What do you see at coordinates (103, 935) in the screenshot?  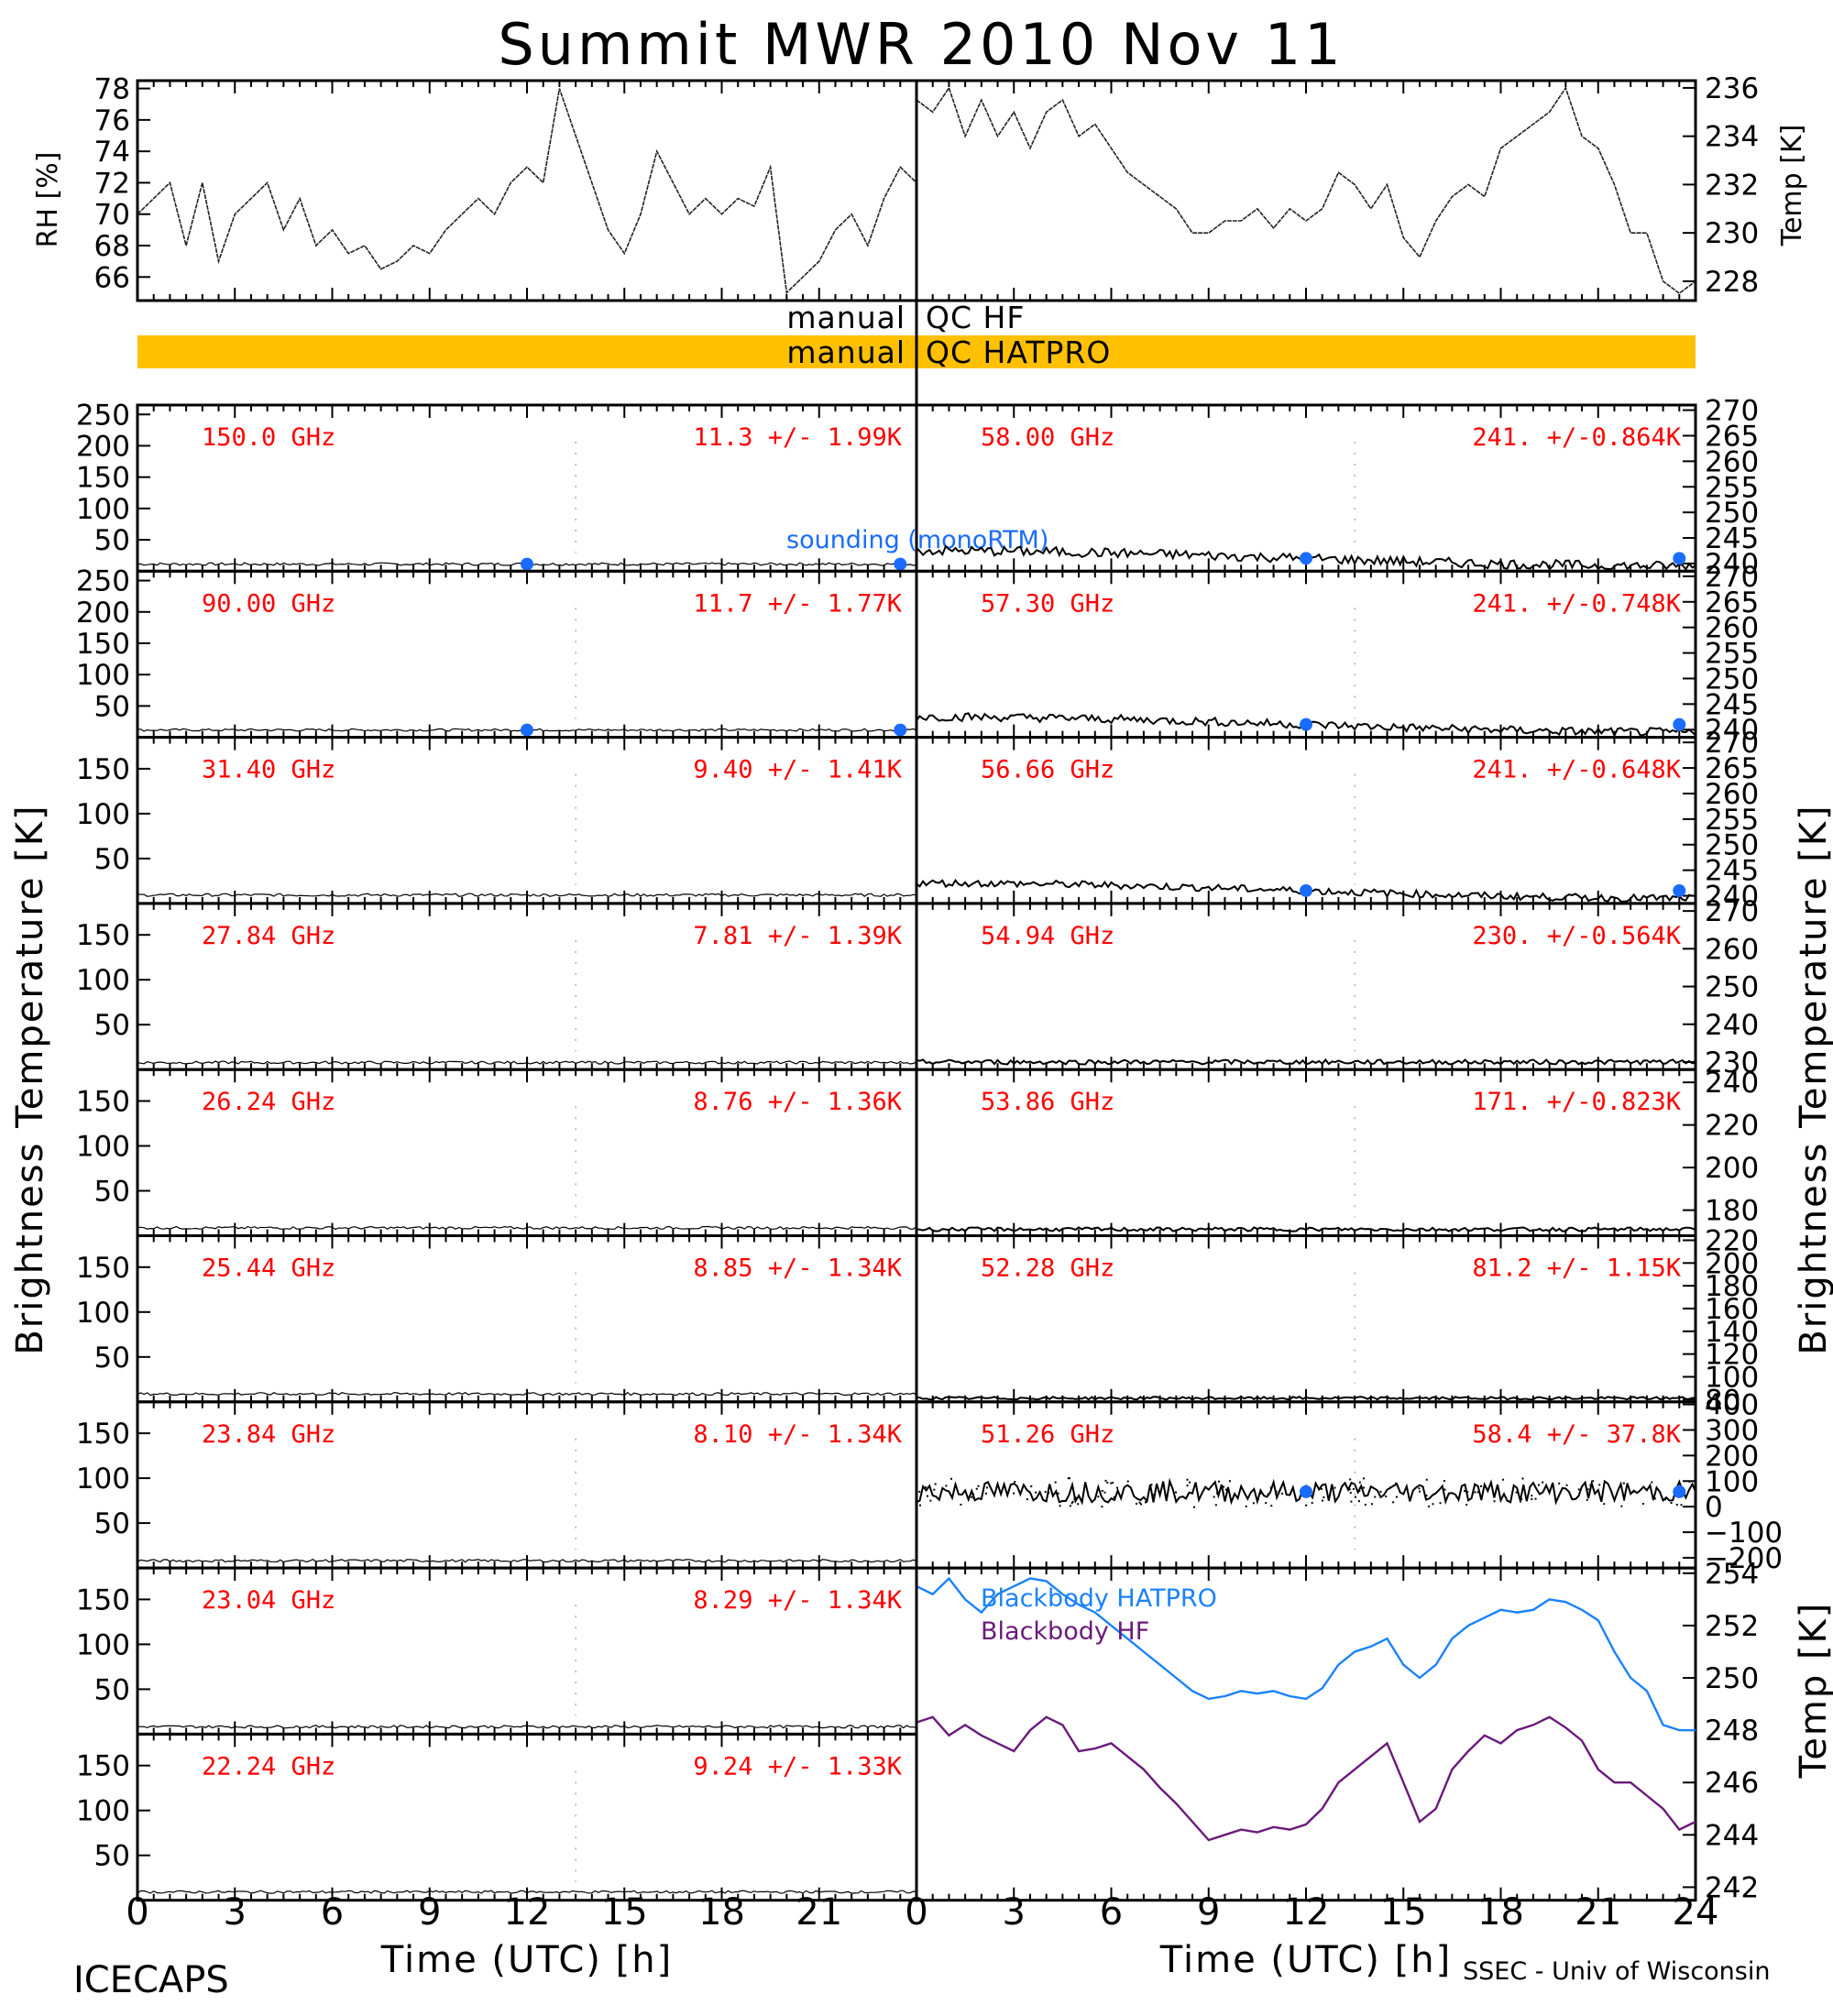 I see `left-panel-3-ytick-label: 150` at bounding box center [103, 935].